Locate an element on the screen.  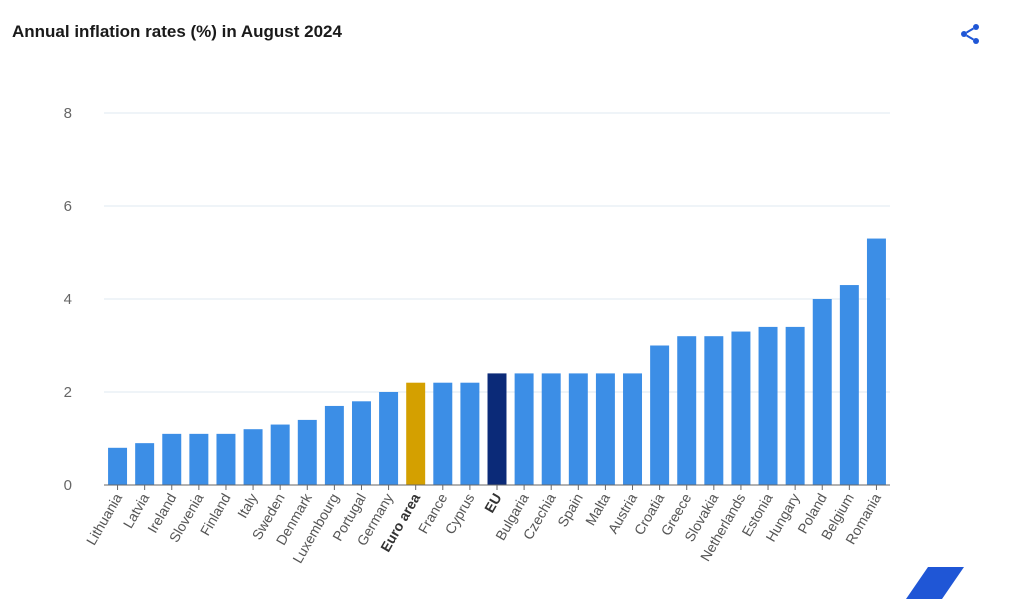
bar-portugal is located at coordinates (361, 443).